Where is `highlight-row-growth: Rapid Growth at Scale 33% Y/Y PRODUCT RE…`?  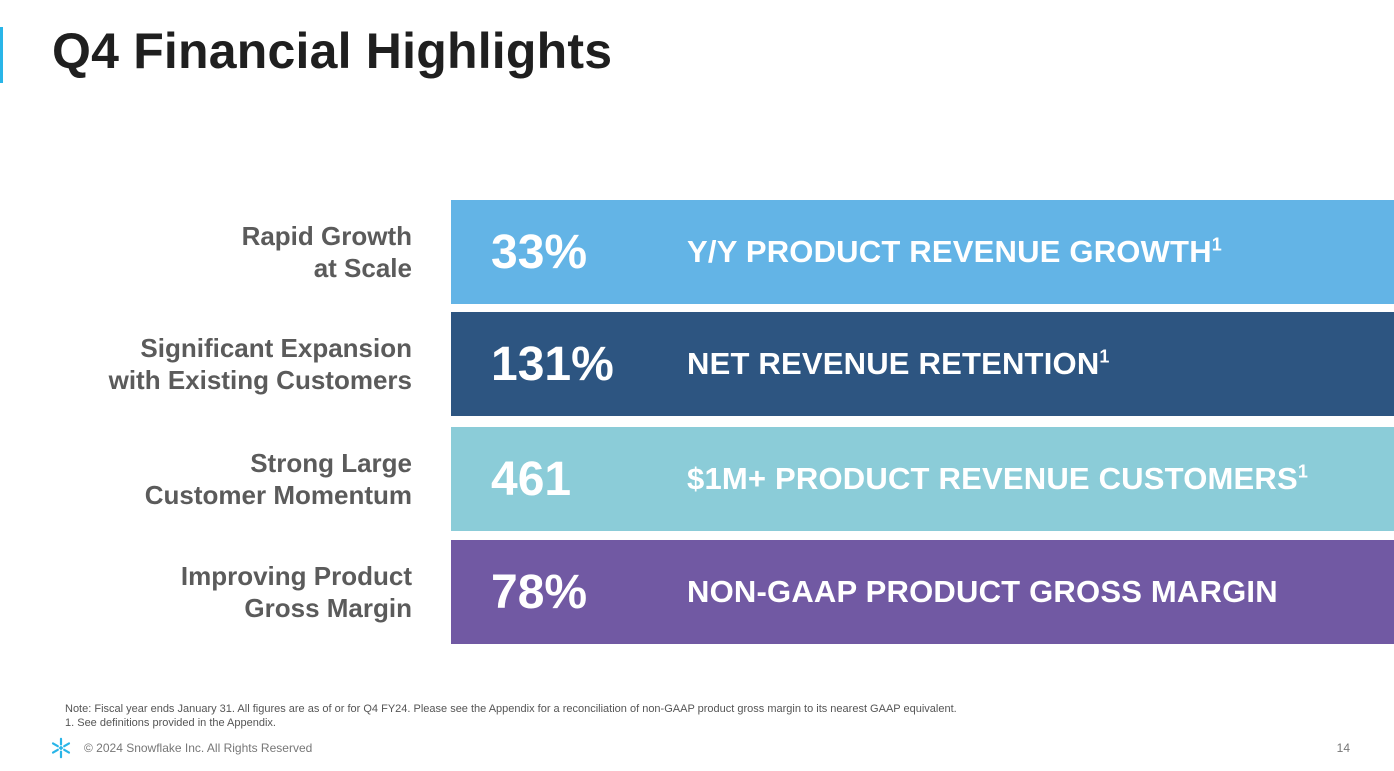
highlight-row-growth: Rapid Growth at Scale 33% Y/Y PRODUCT RE… is located at coordinates (697, 252).